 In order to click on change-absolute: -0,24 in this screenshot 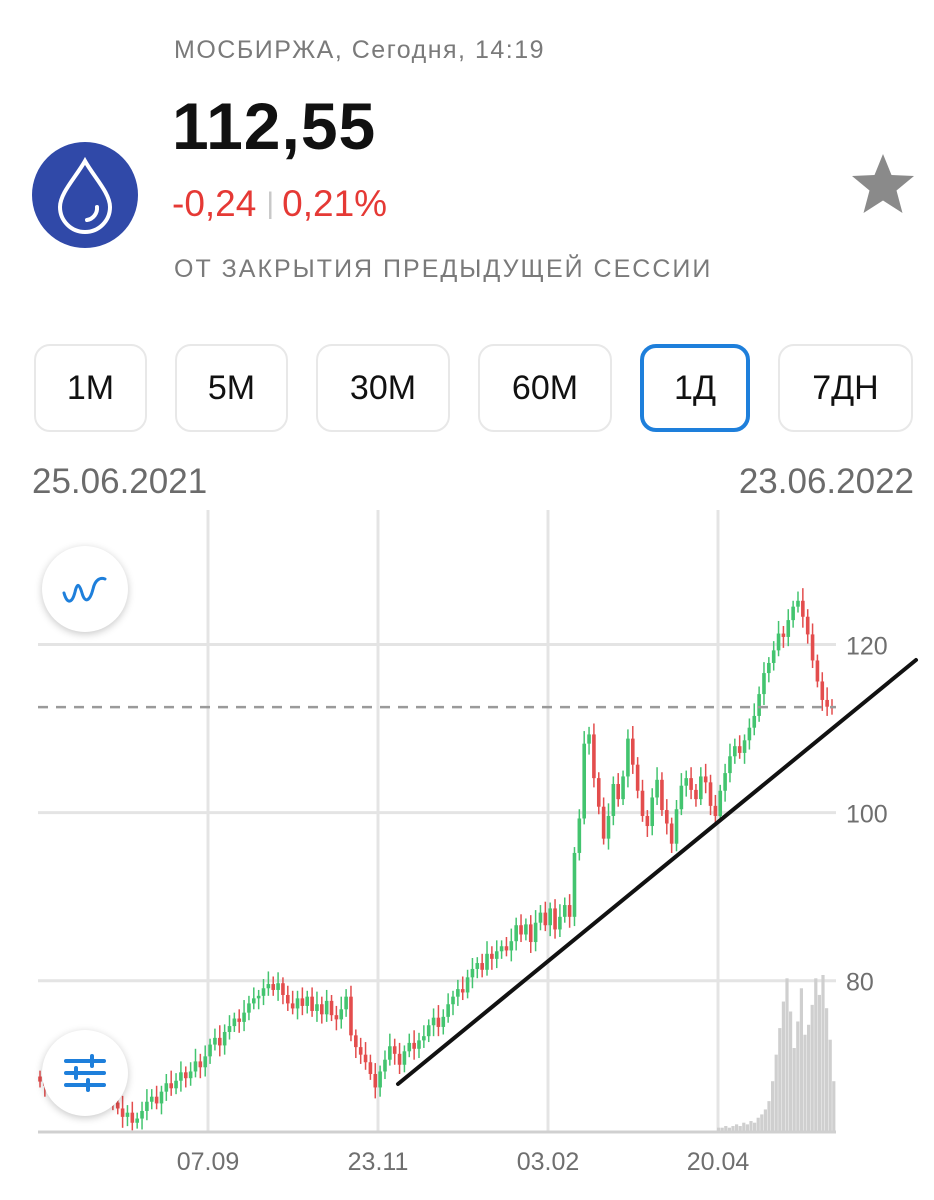, I will do `click(214, 203)`.